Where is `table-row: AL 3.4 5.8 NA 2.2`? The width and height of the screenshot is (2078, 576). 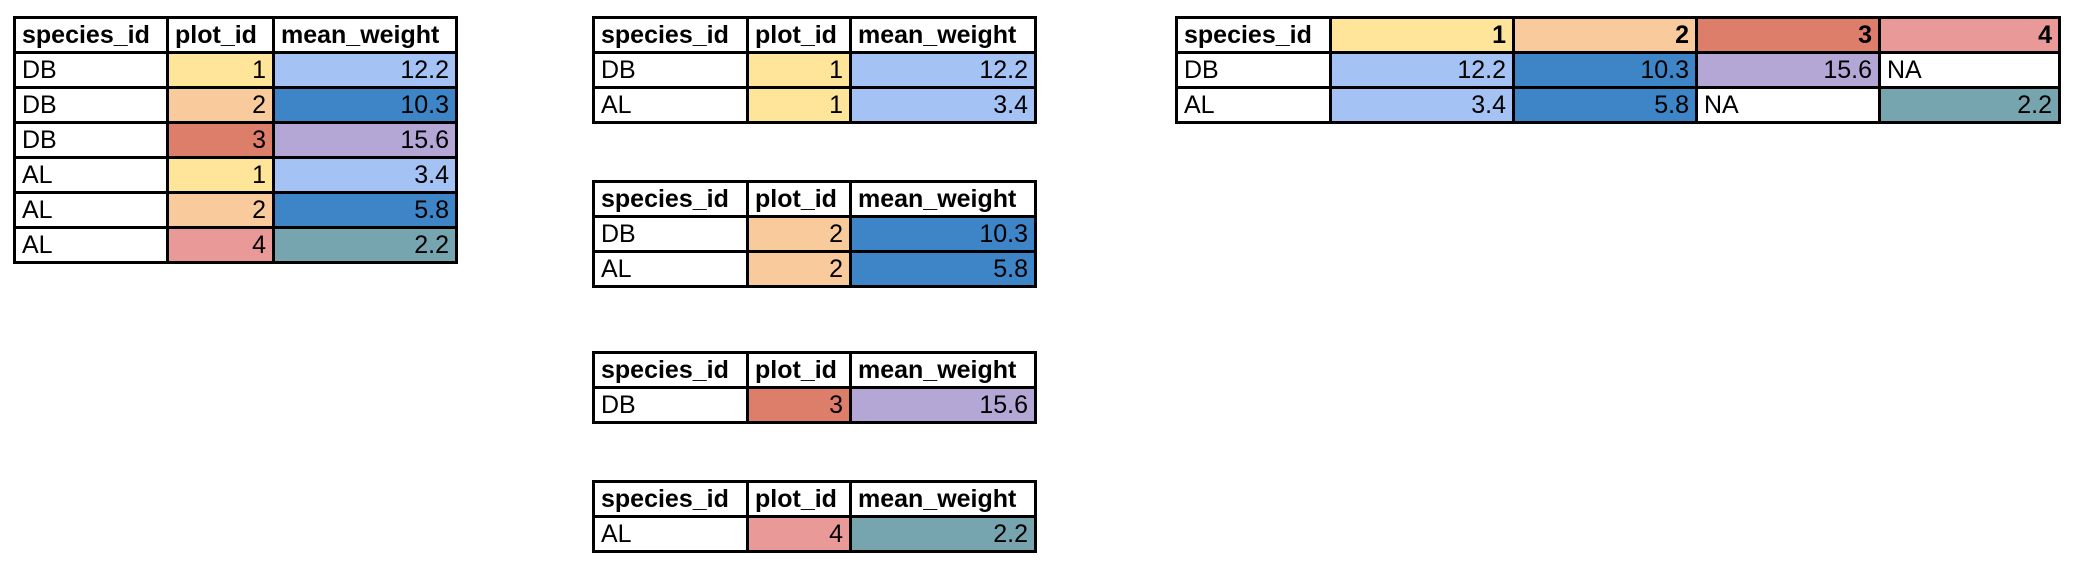 table-row: AL 3.4 5.8 NA 2.2 is located at coordinates (1618, 105).